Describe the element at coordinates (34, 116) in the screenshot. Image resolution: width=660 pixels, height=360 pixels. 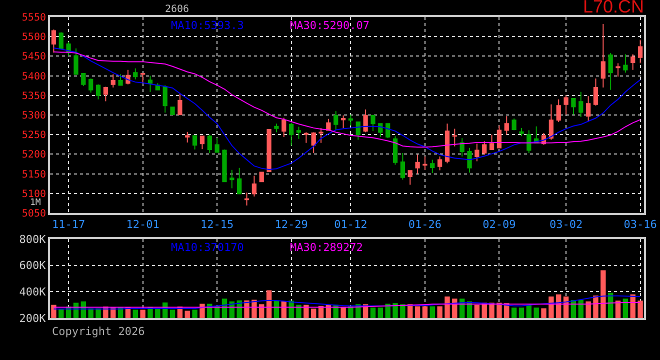
I see `y-tick-label: 5300` at that location.